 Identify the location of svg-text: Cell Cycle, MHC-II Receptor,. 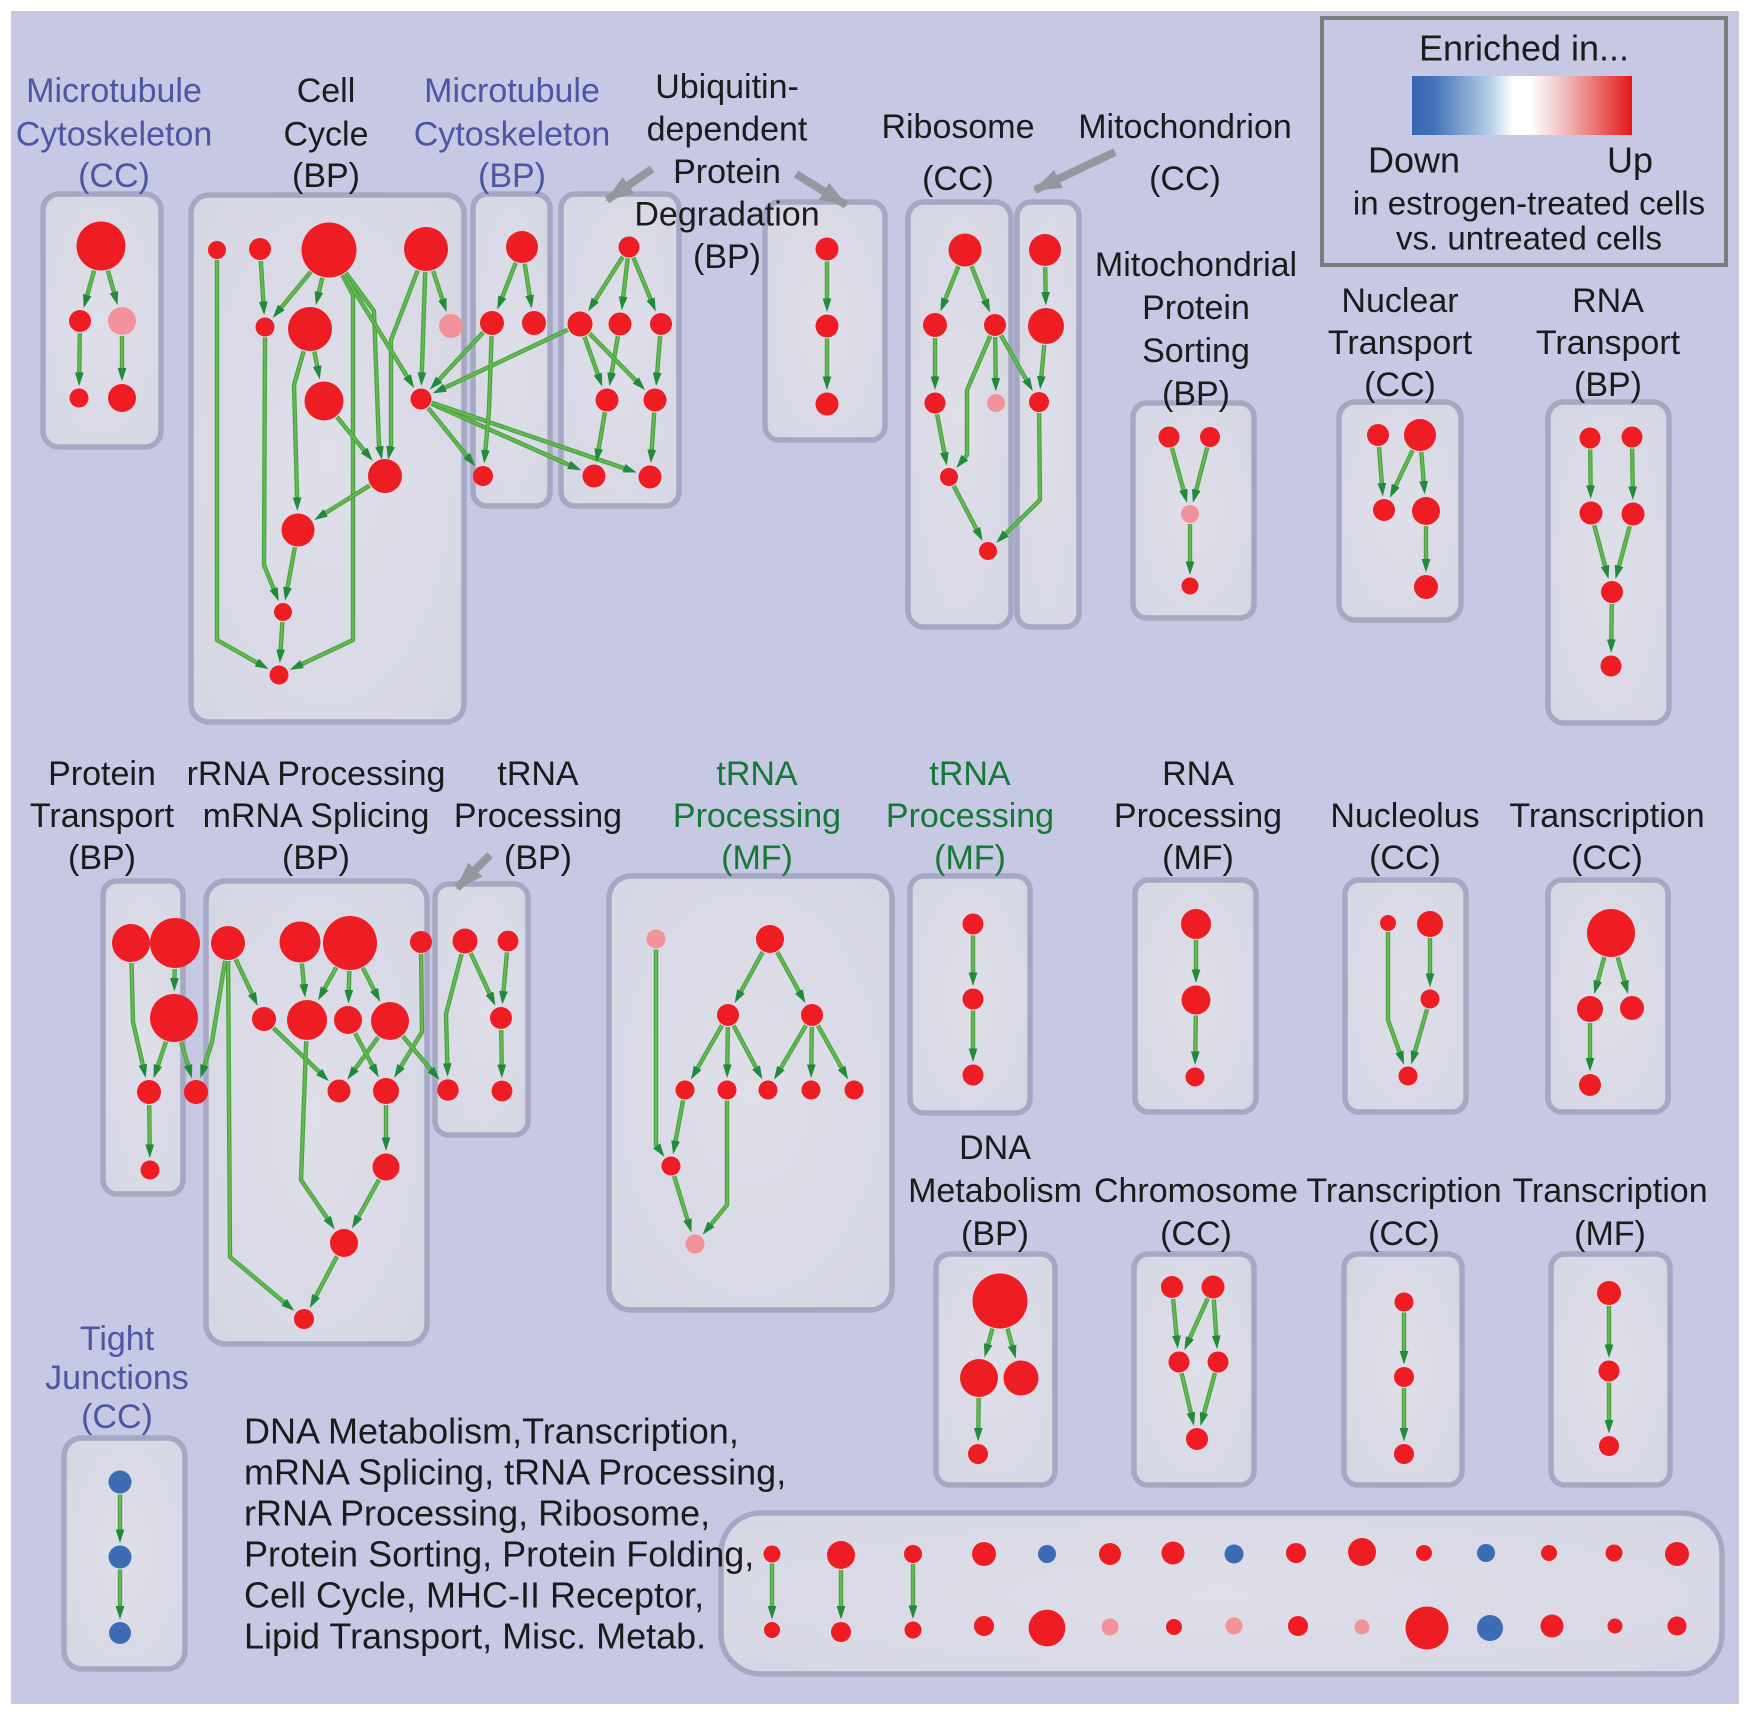
(474, 1595).